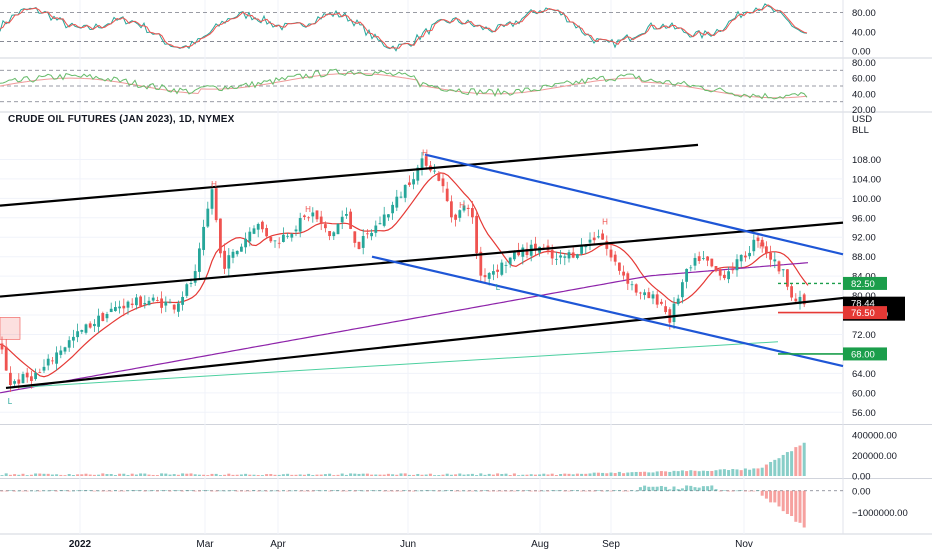 Image resolution: width=932 pixels, height=555 pixels. I want to click on stoch-d-line, so click(404, 26).